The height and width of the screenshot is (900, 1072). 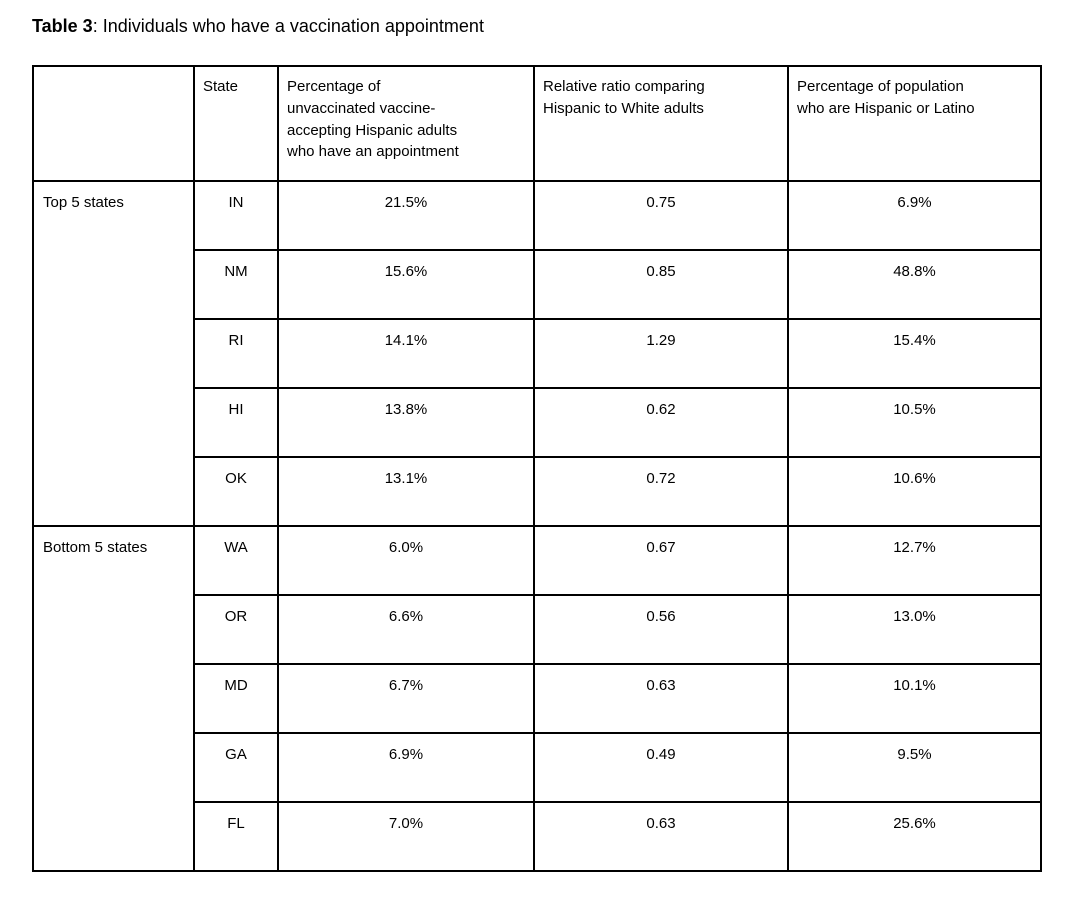 I want to click on pct-appointment-cell: 13.8%, so click(x=406, y=422).